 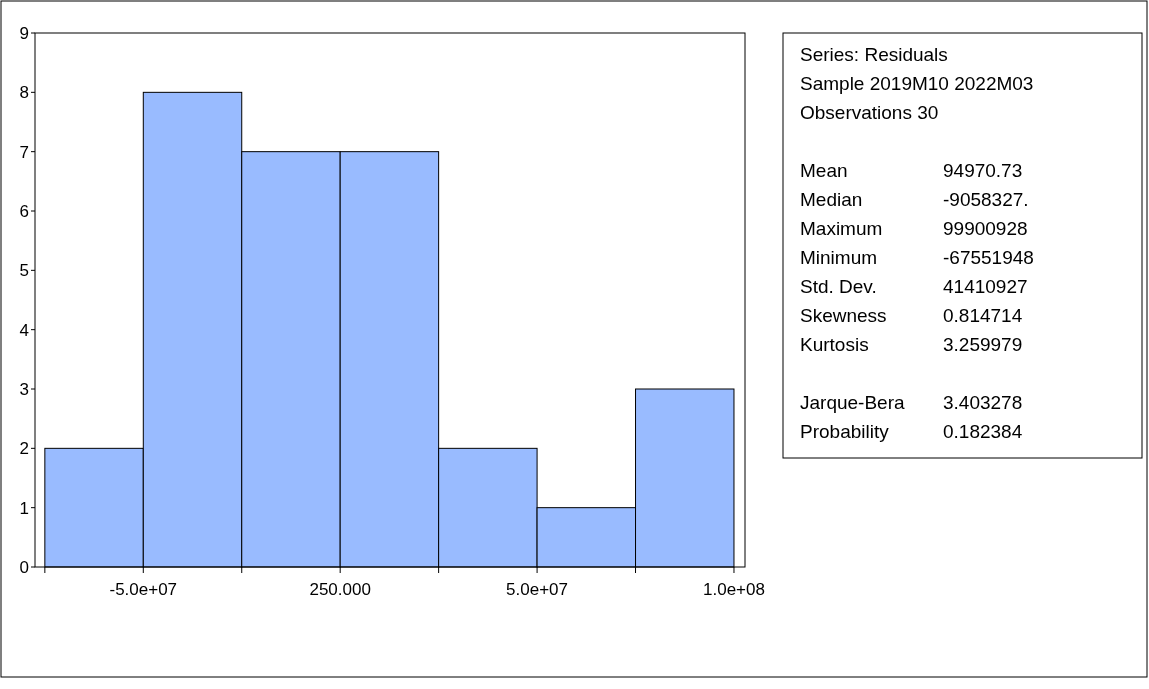 What do you see at coordinates (537, 589) in the screenshot?
I see `x-tick-label: 5.0e+07` at bounding box center [537, 589].